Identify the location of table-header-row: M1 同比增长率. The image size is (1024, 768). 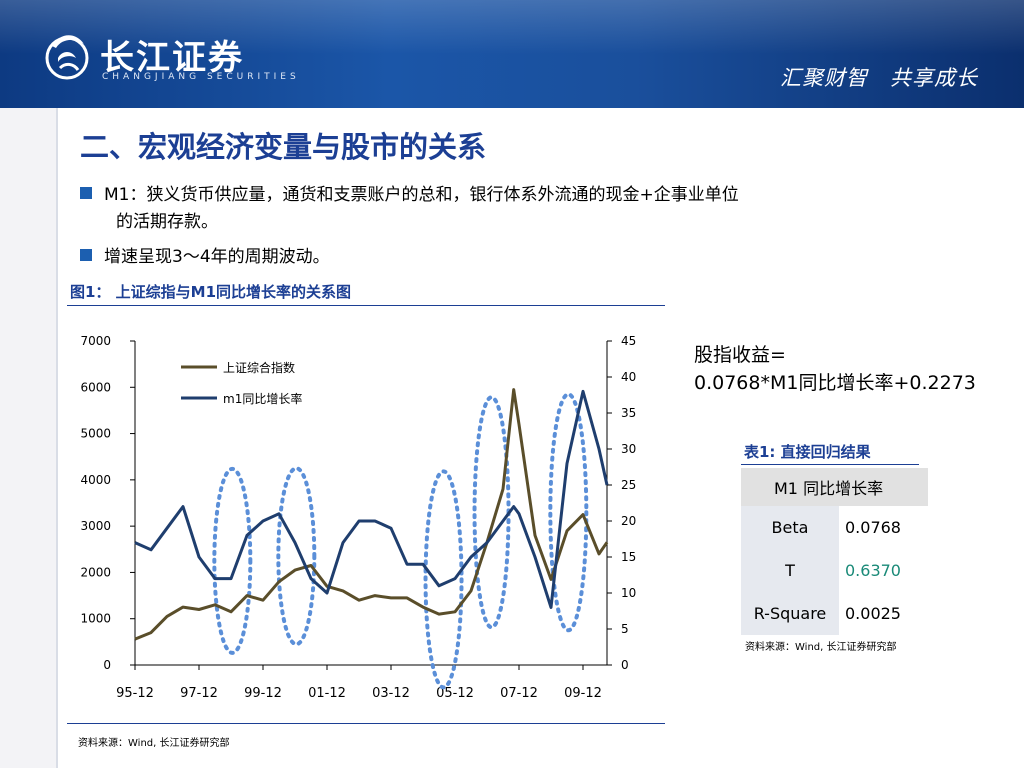
(834, 487).